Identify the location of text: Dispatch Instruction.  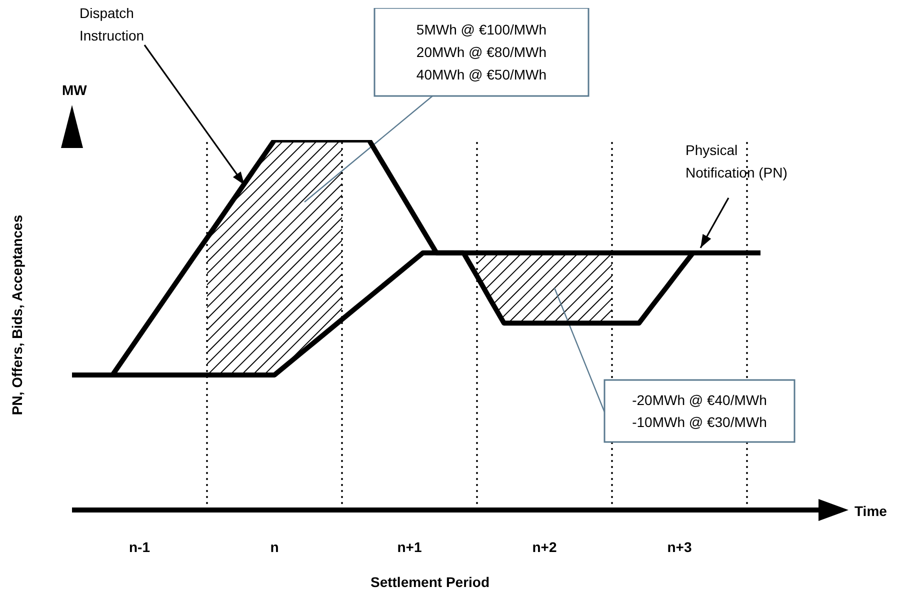
(112, 24).